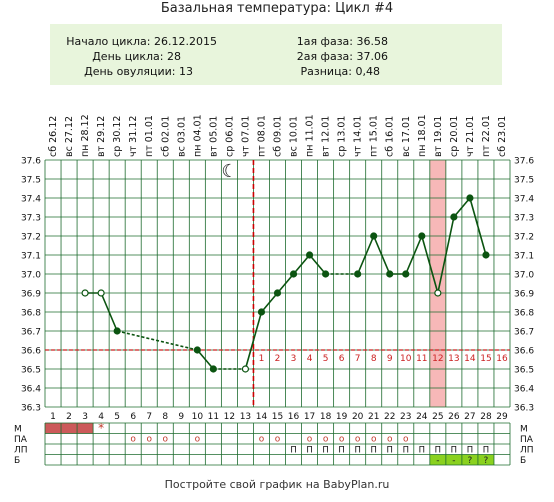 The width and height of the screenshot is (554, 502). What do you see at coordinates (31, 352) in the screenshot?
I see `y-tick-label-left: 36.6` at bounding box center [31, 352].